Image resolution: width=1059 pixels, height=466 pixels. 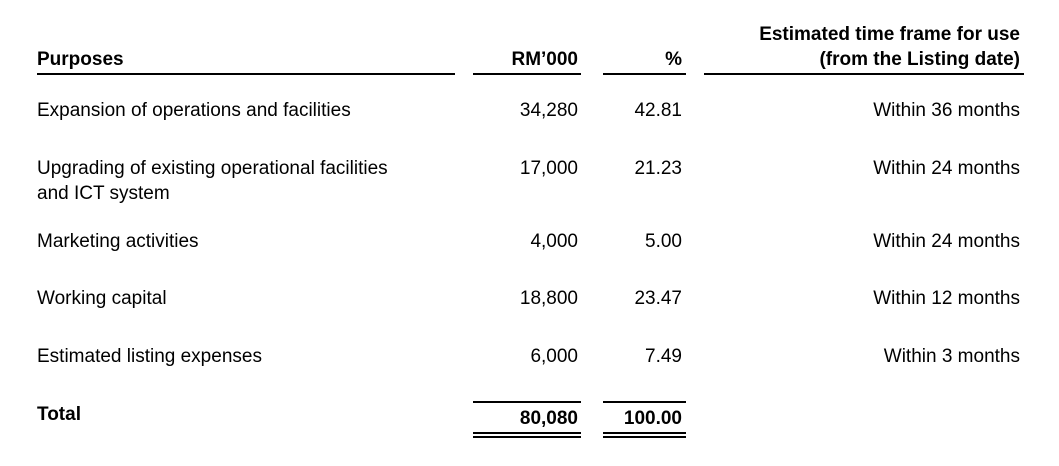 What do you see at coordinates (544, 59) in the screenshot?
I see `header-rm: RM’000` at bounding box center [544, 59].